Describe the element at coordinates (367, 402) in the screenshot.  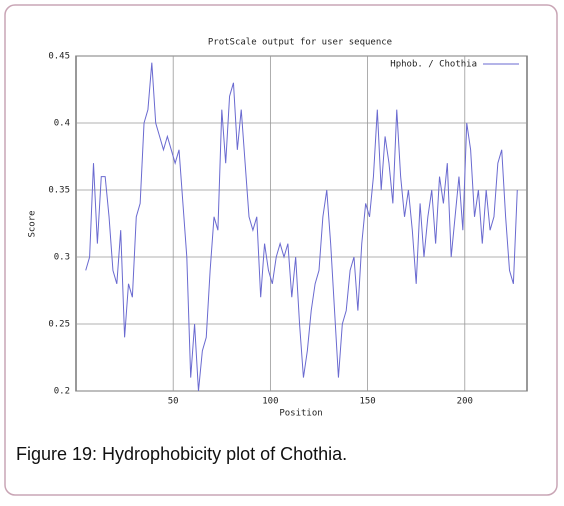
I see `x-tick-label: 150` at that location.